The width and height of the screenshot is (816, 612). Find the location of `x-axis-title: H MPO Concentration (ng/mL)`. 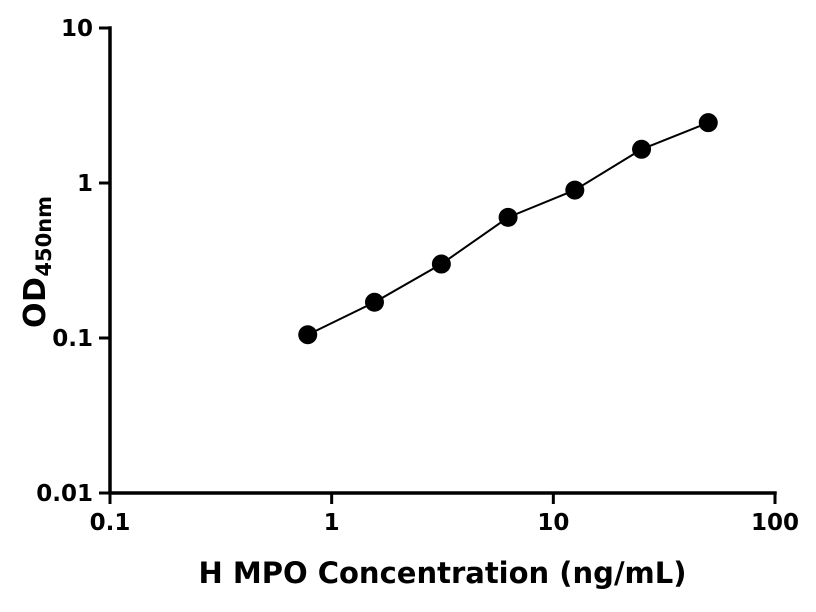

x-axis-title: H MPO Concentration (ng/mL) is located at coordinates (442, 573).